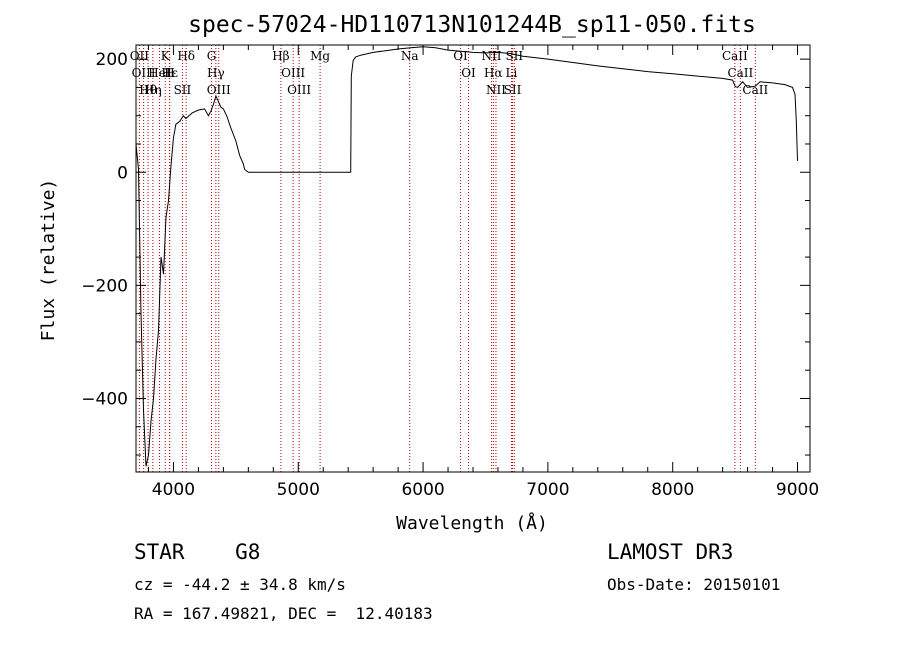 The height and width of the screenshot is (649, 900). I want to click on obs-date-label: Obs-Date: 20150101, so click(694, 584).